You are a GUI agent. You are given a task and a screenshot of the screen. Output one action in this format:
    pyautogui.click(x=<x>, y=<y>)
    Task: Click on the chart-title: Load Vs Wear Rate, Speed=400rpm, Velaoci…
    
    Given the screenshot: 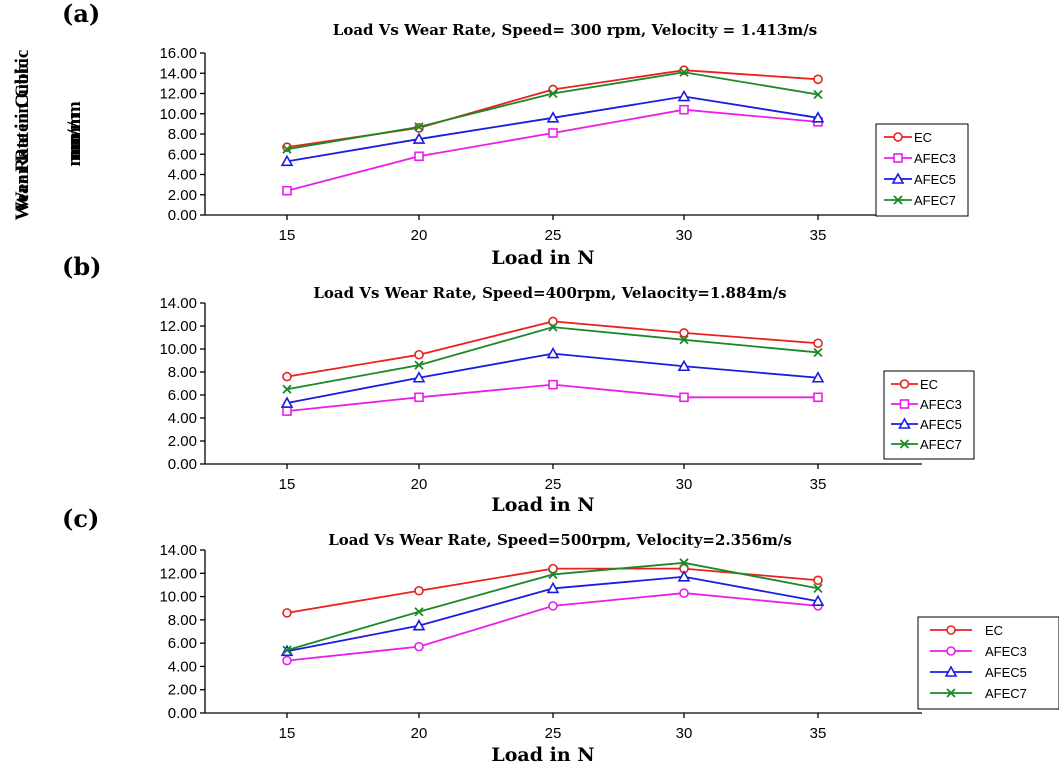 What is the action you would take?
    pyautogui.click(x=549, y=293)
    